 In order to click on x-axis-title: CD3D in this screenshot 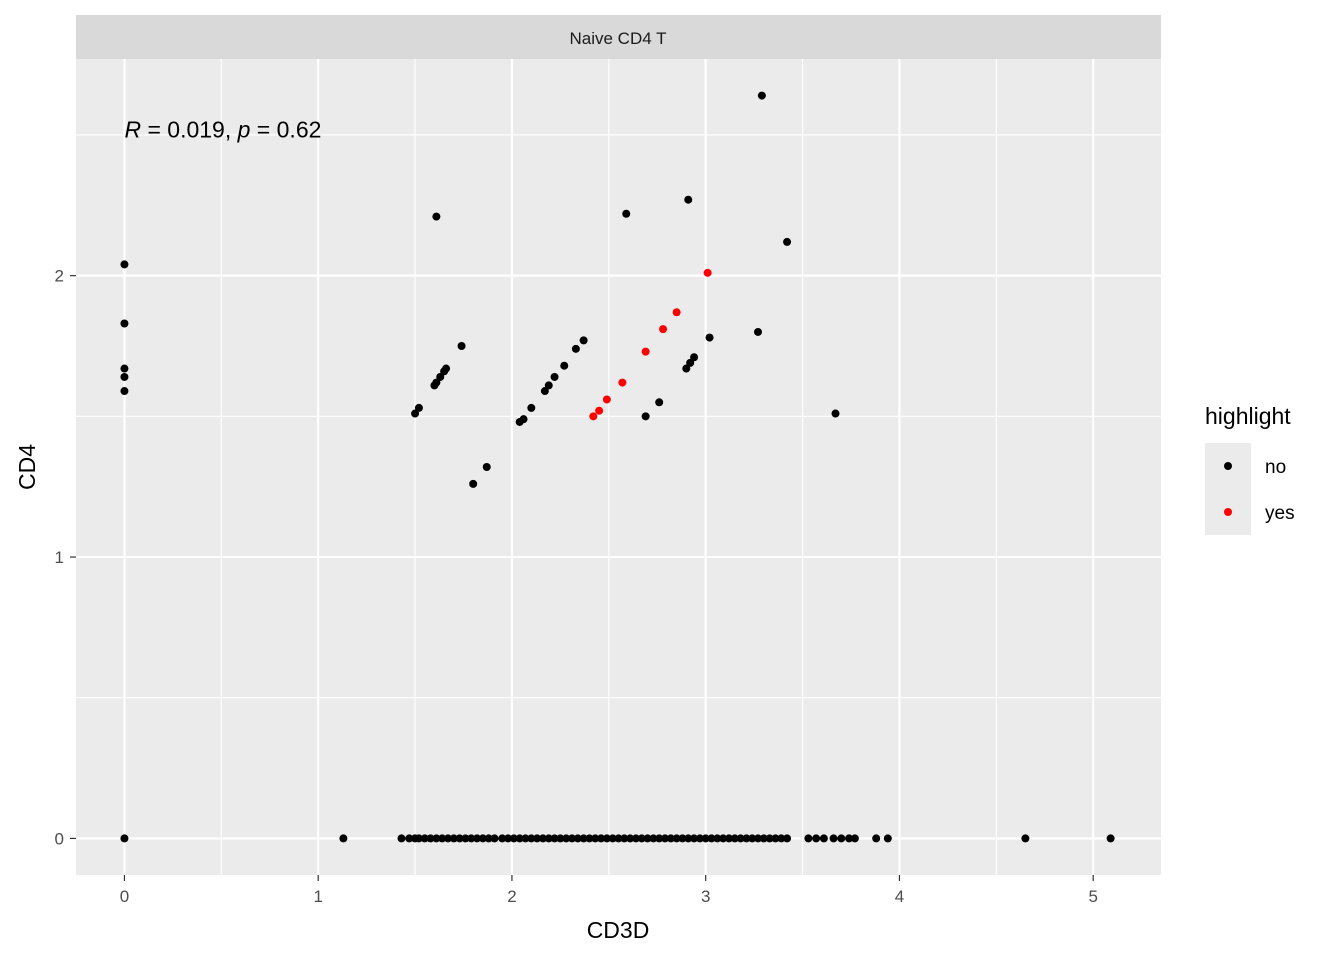, I will do `click(618, 930)`.